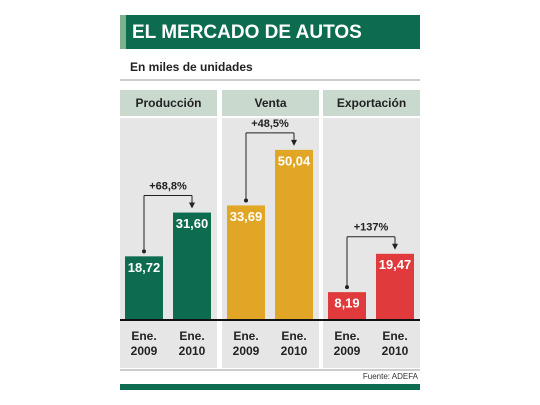  I want to click on value-label: 8,19, so click(346, 303).